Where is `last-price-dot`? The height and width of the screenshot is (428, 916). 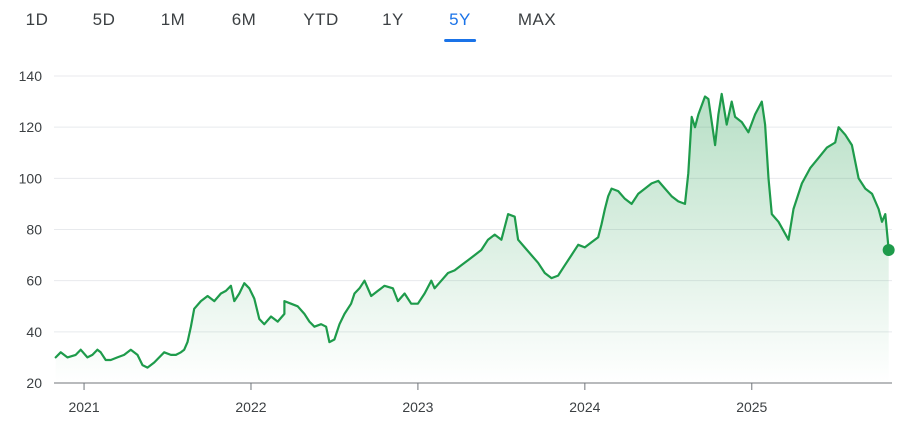 last-price-dot is located at coordinates (888, 249).